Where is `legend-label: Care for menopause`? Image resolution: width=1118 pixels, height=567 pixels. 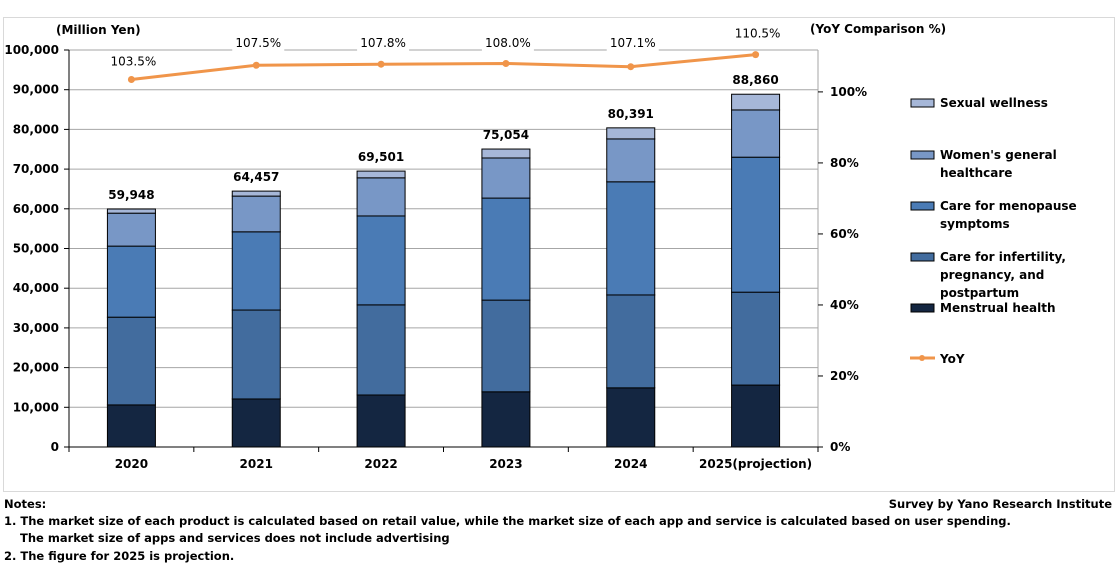
legend-label: Care for menopause is located at coordinates (1008, 206).